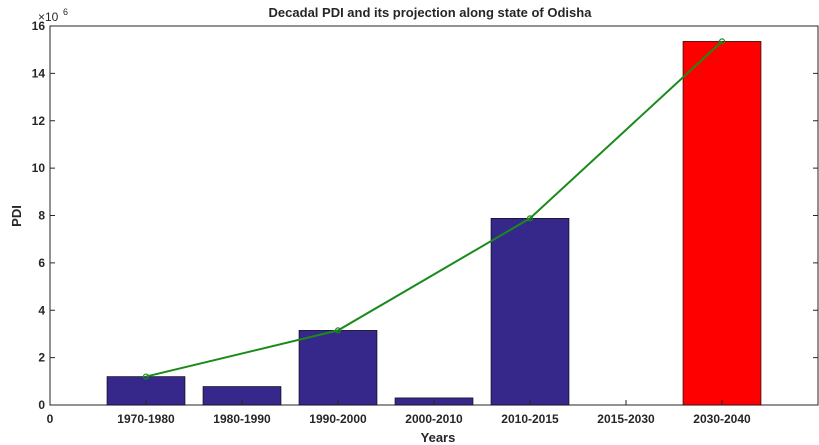 Image resolution: width=819 pixels, height=445 pixels. What do you see at coordinates (41, 310) in the screenshot?
I see `y-tick-label: 4` at bounding box center [41, 310].